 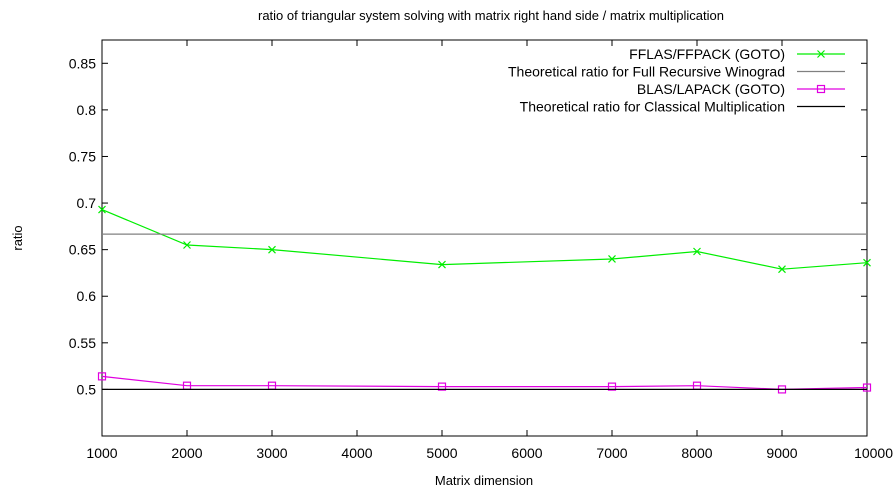 I want to click on y-tick-label: 0.5, so click(x=87, y=389).